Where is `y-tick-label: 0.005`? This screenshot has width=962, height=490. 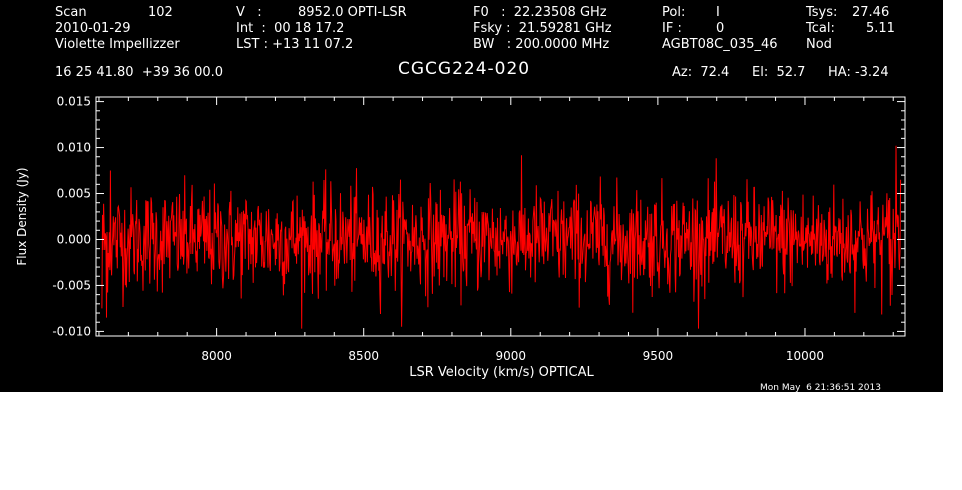 y-tick-label: 0.005 is located at coordinates (74, 194).